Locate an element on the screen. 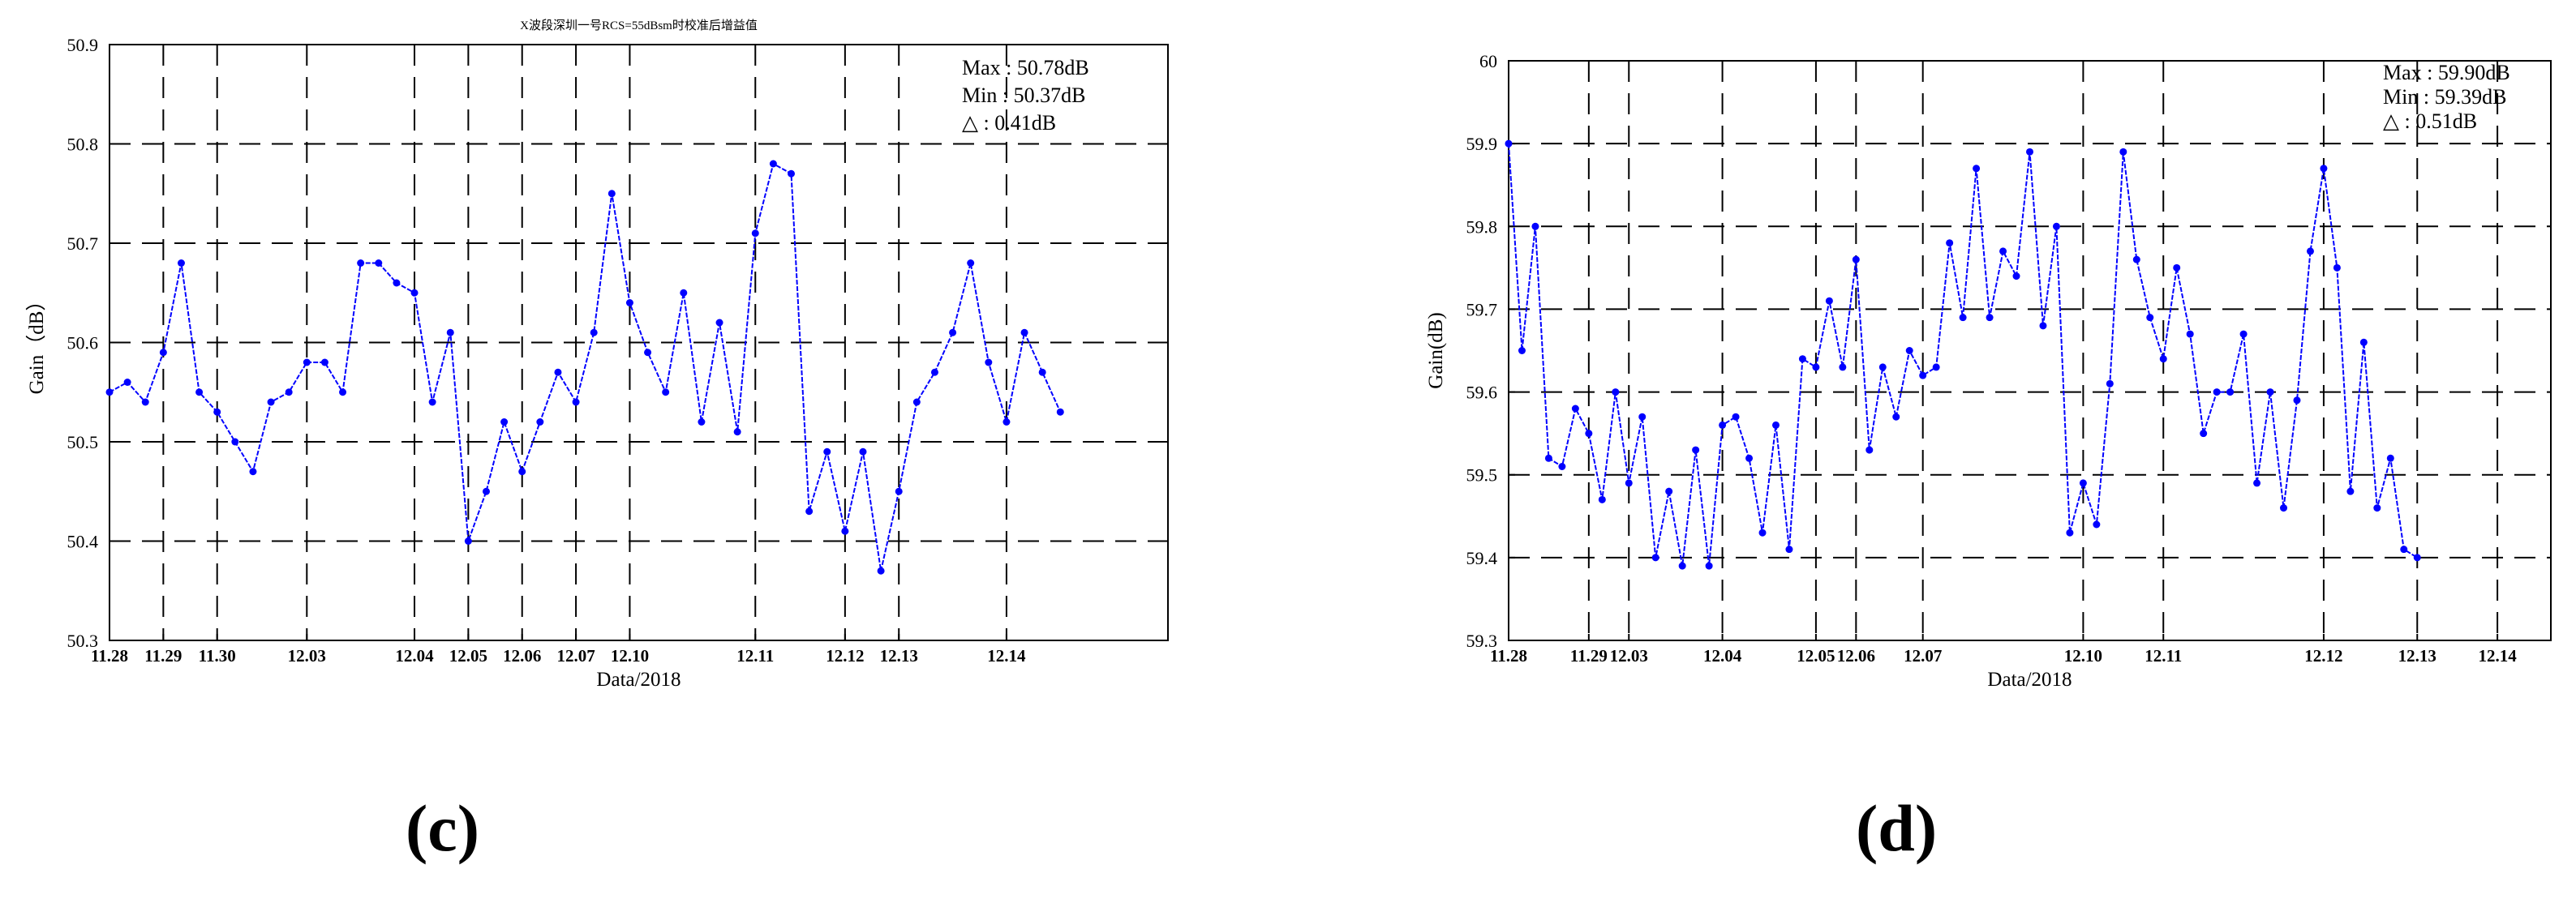  panel-label-d: (d) is located at coordinates (1897, 828).